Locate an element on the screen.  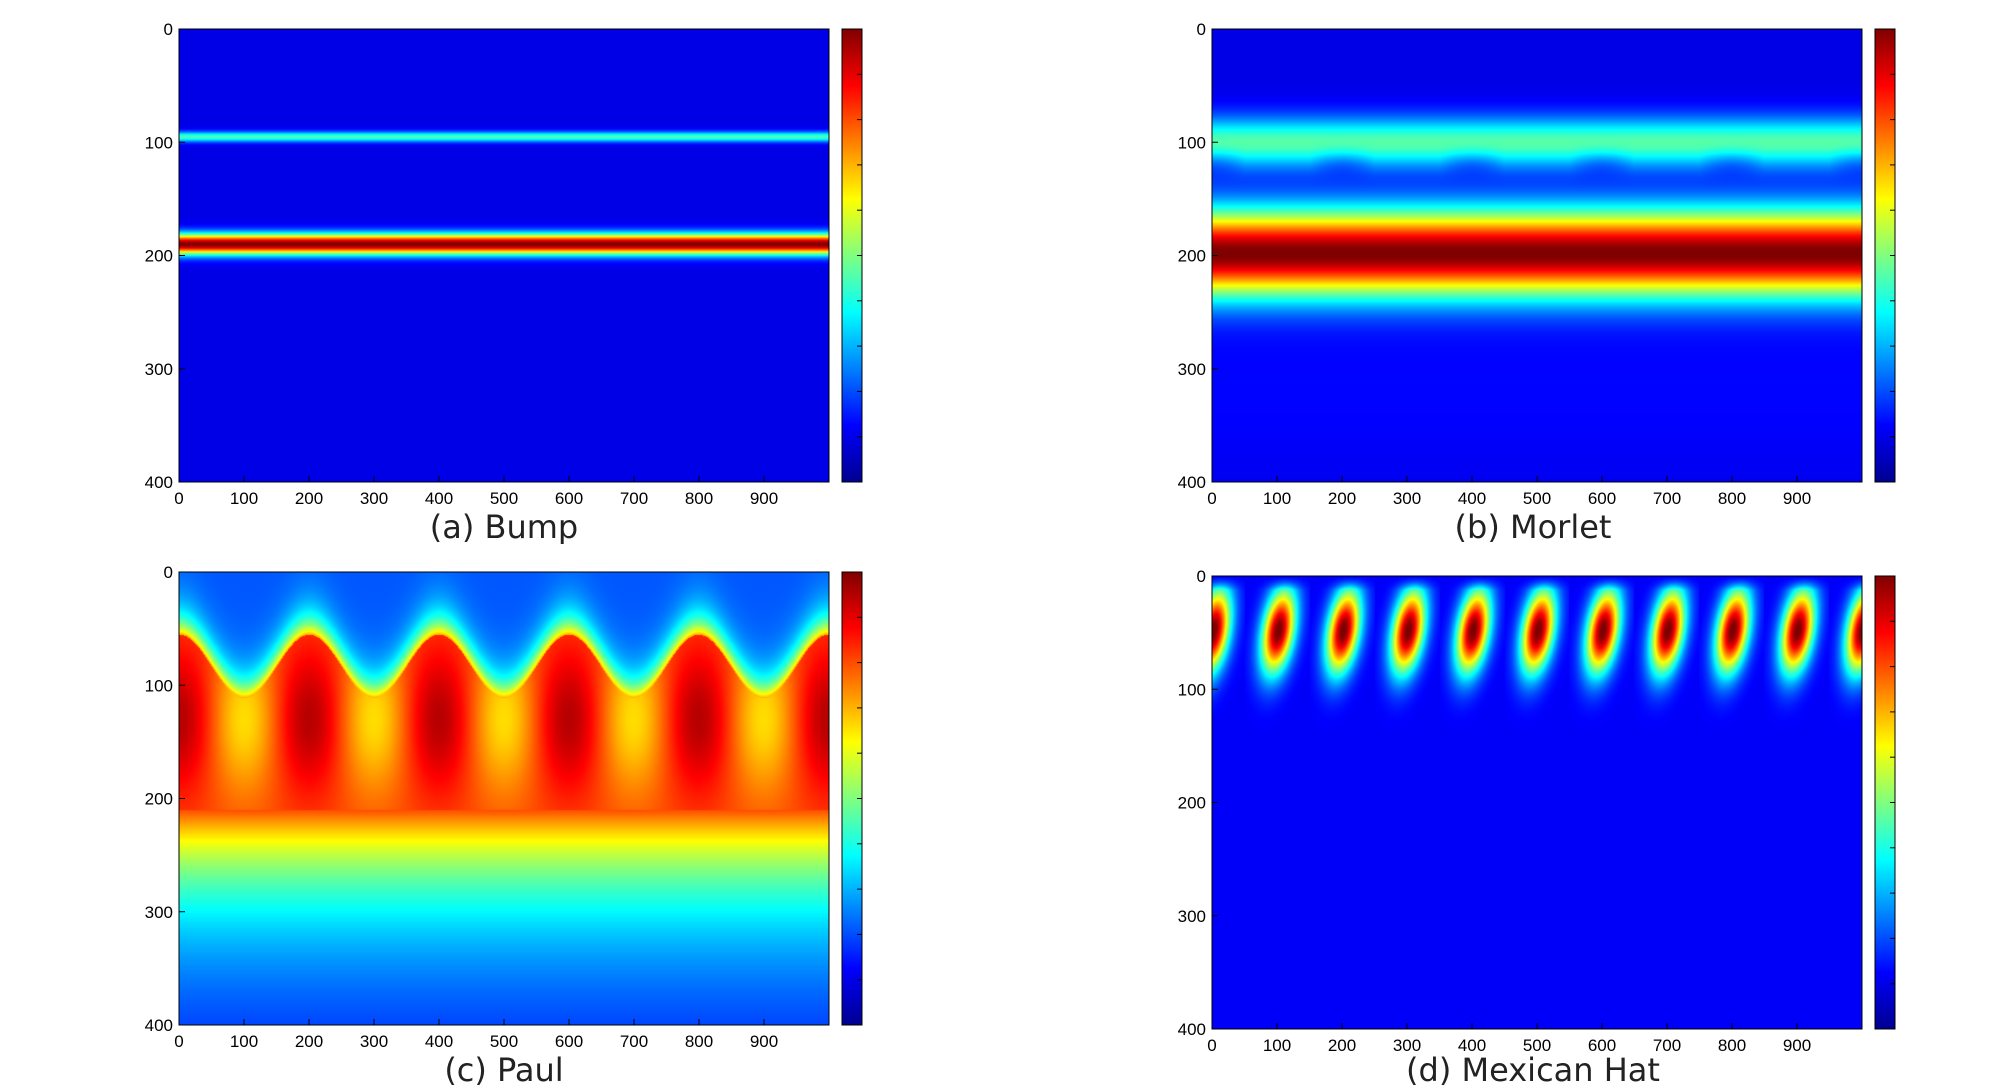
panel-c-xaxis: 0 100 200 300 400 500 600 700 800 900 is located at coordinates (476, 1035).